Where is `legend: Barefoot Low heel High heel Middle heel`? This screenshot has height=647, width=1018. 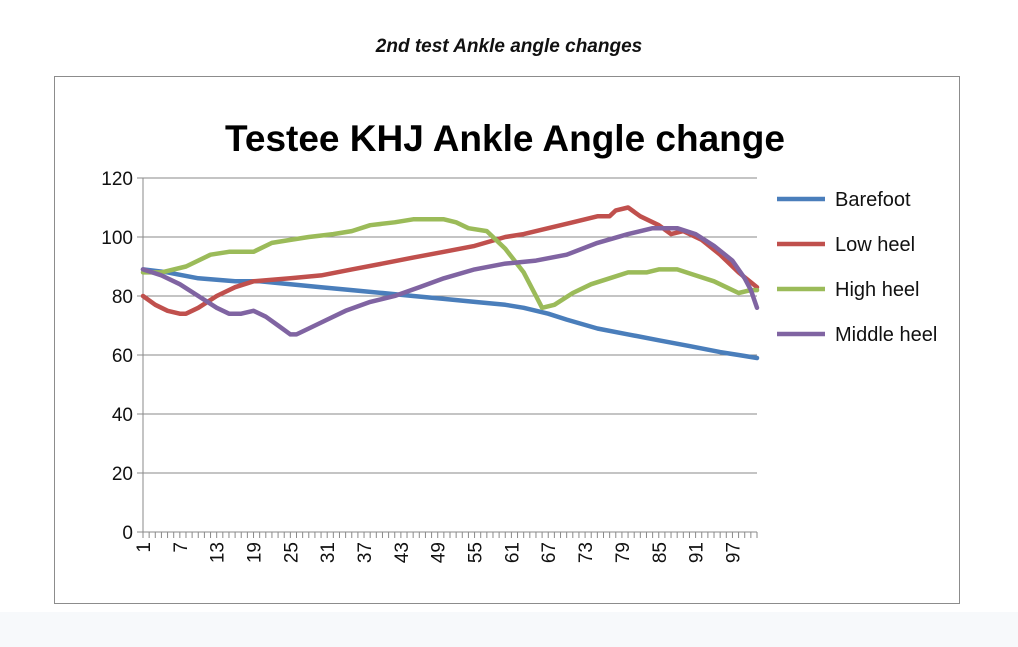 legend: Barefoot Low heel High heel Middle heel is located at coordinates (857, 267).